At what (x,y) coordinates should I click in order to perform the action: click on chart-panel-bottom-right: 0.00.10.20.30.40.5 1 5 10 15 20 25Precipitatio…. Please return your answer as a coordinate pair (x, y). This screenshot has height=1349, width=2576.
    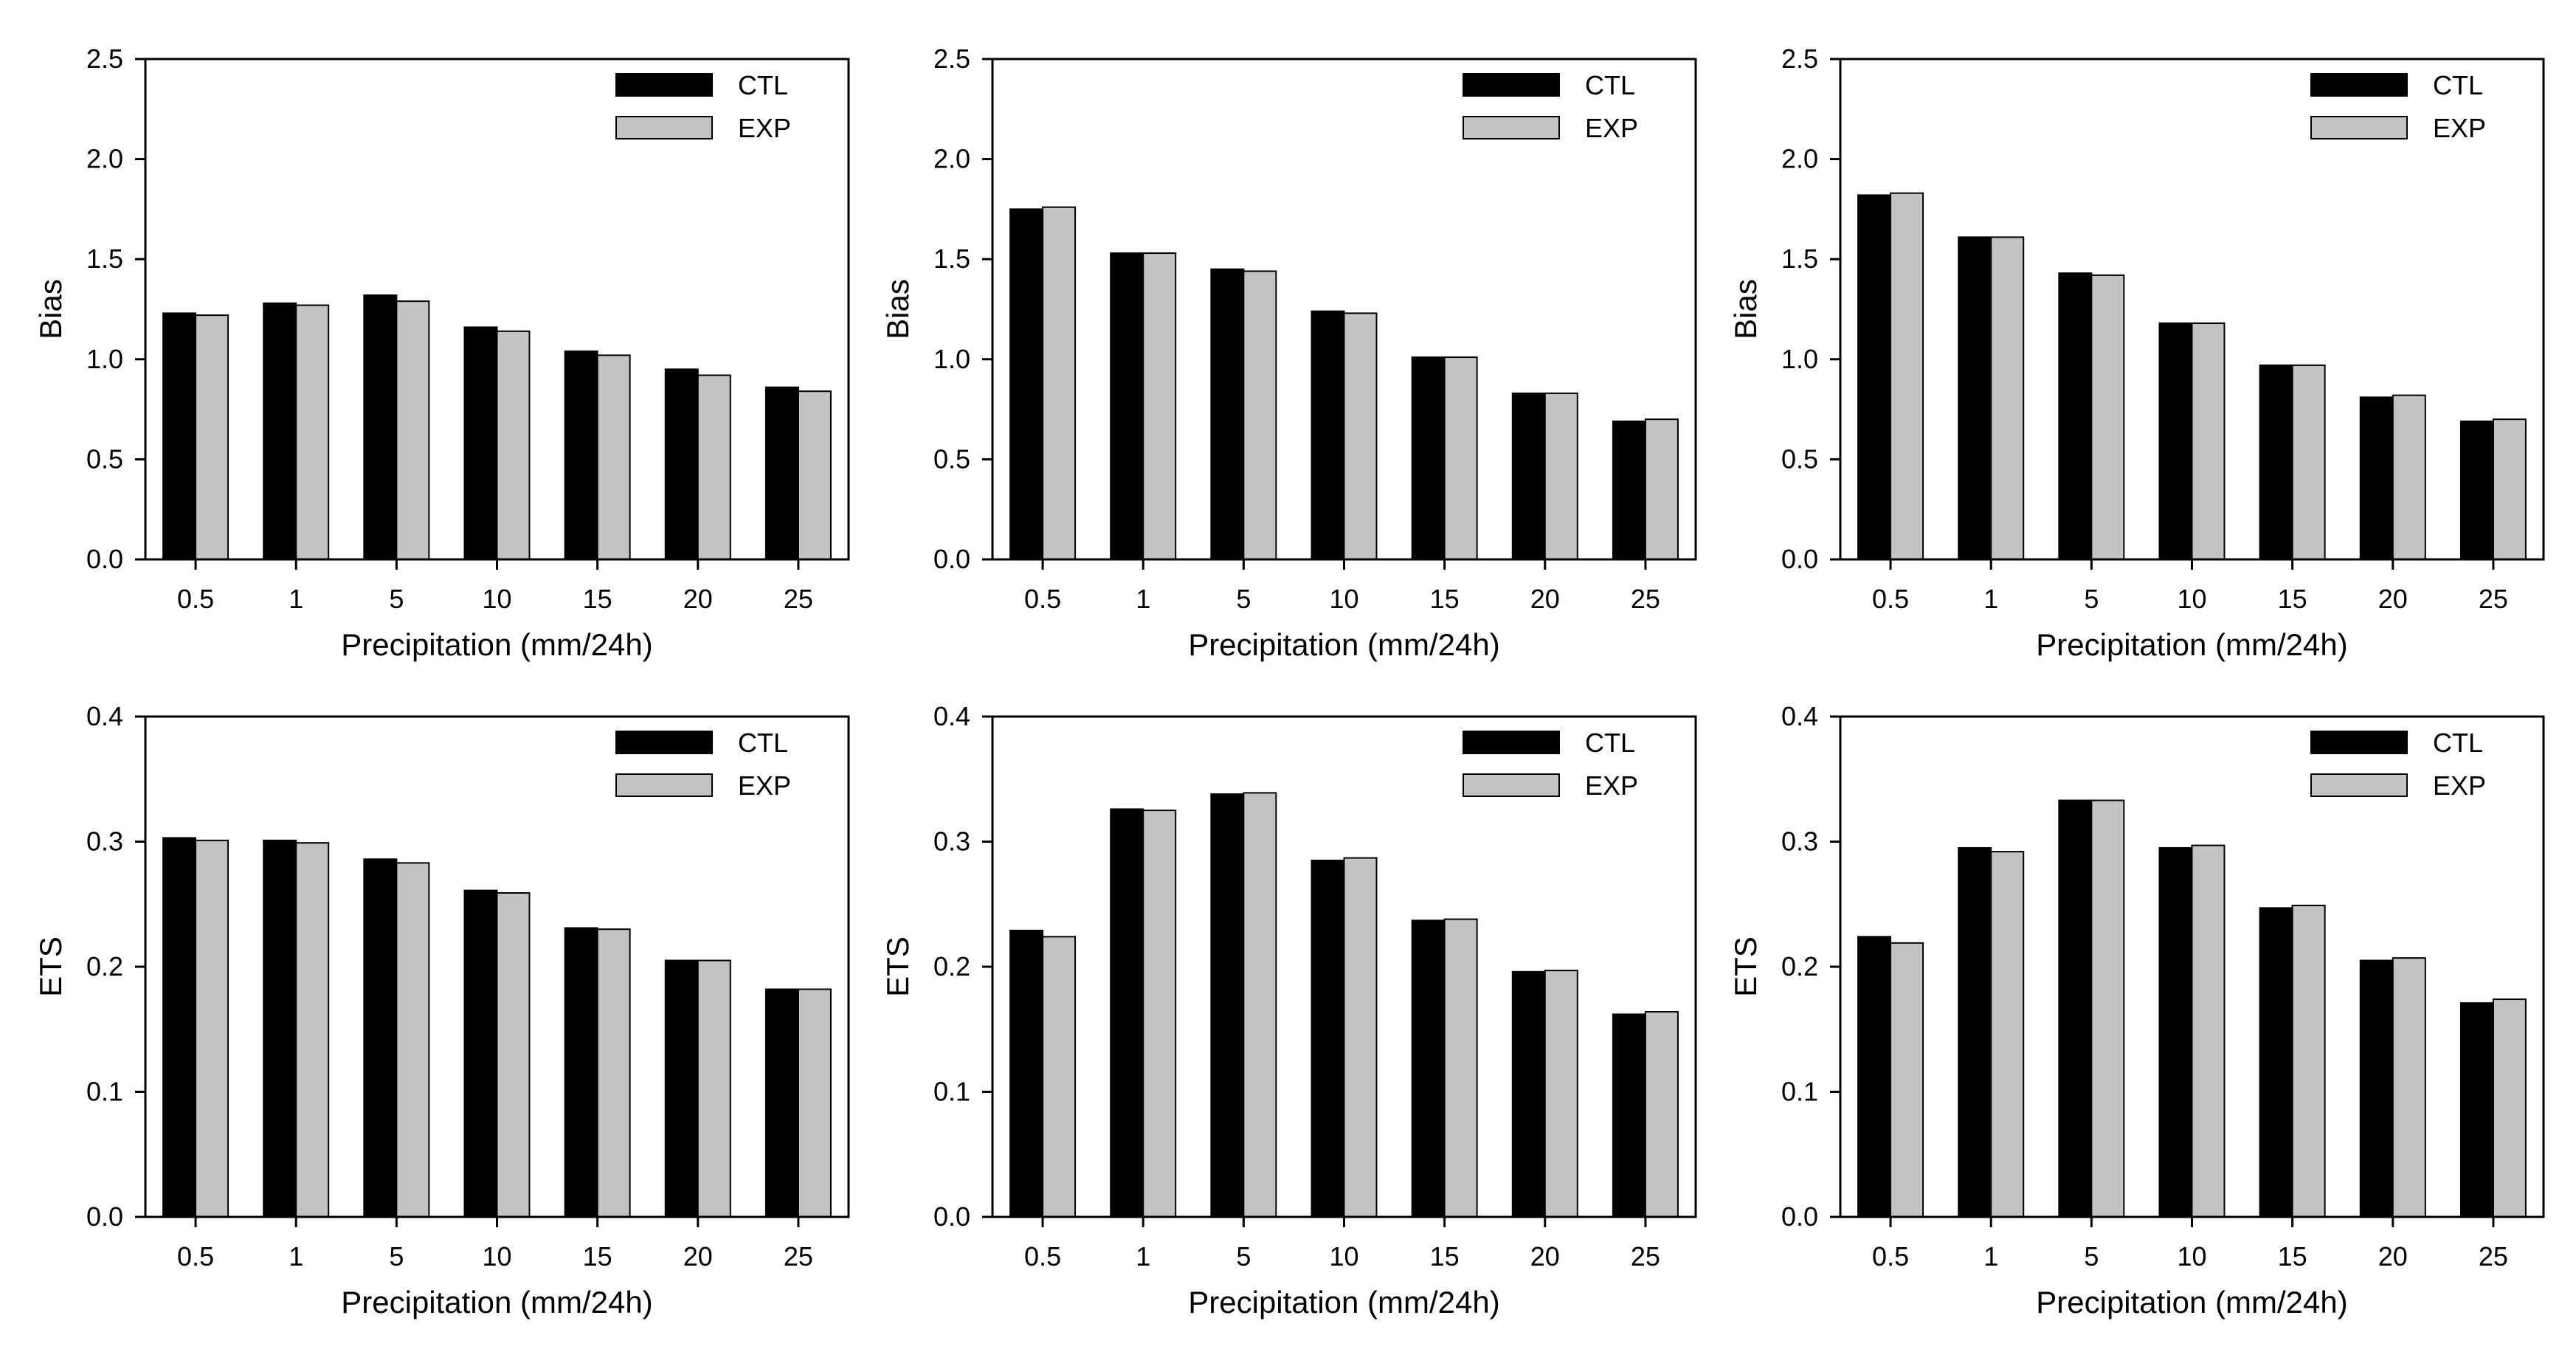
    Looking at the image, I should click on (2136, 1010).